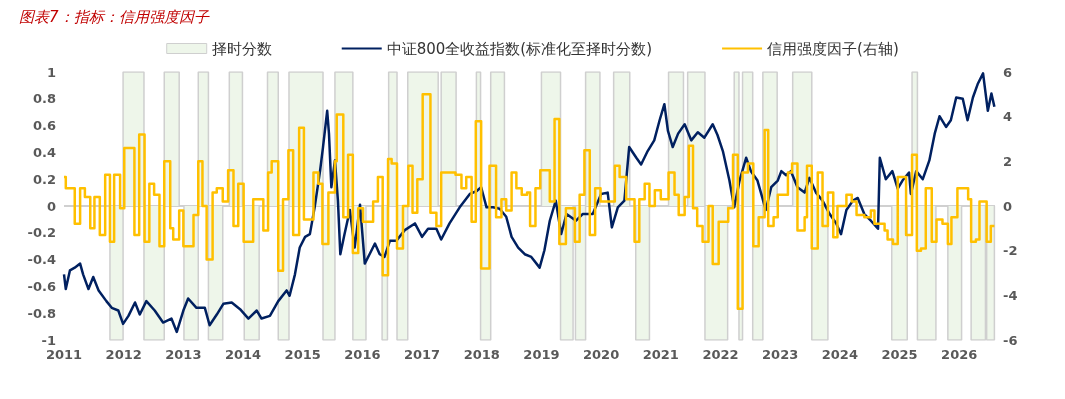  Describe the element at coordinates (780, 354) in the screenshot. I see `x-tick-label: 2023` at that location.